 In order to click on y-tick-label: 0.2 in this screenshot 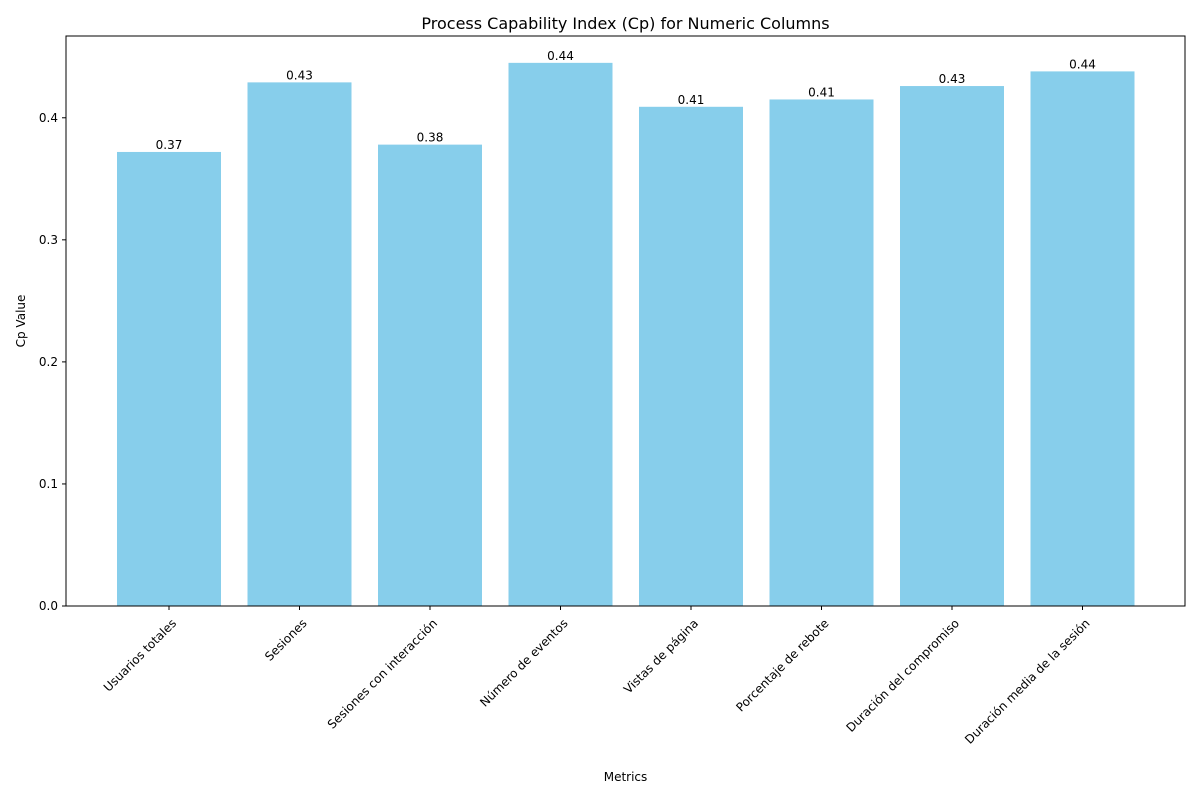, I will do `click(48, 362)`.